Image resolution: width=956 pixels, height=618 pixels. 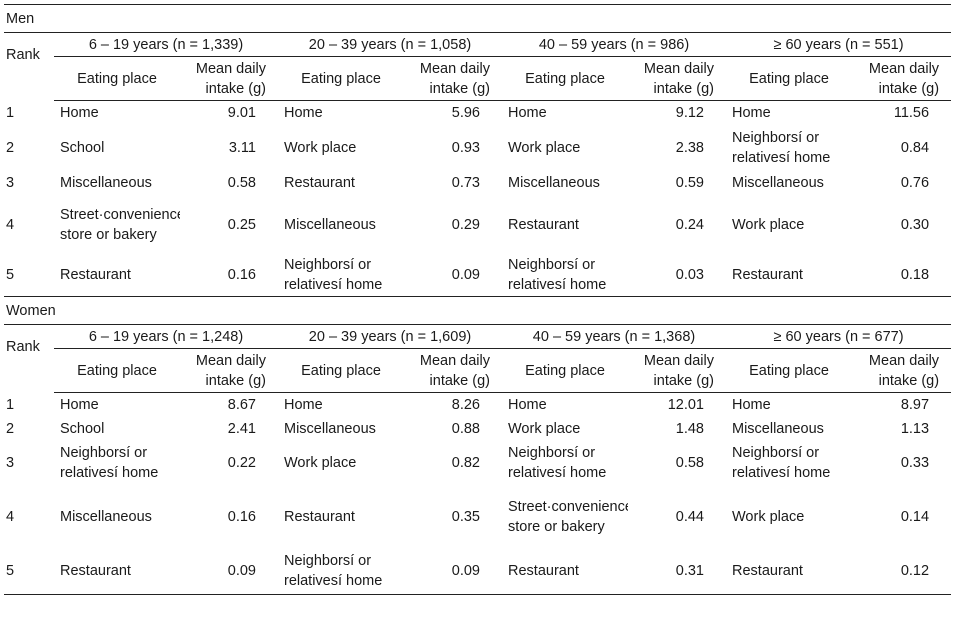 I want to click on mean-intake-cell: 0.03, so click(x=677, y=275).